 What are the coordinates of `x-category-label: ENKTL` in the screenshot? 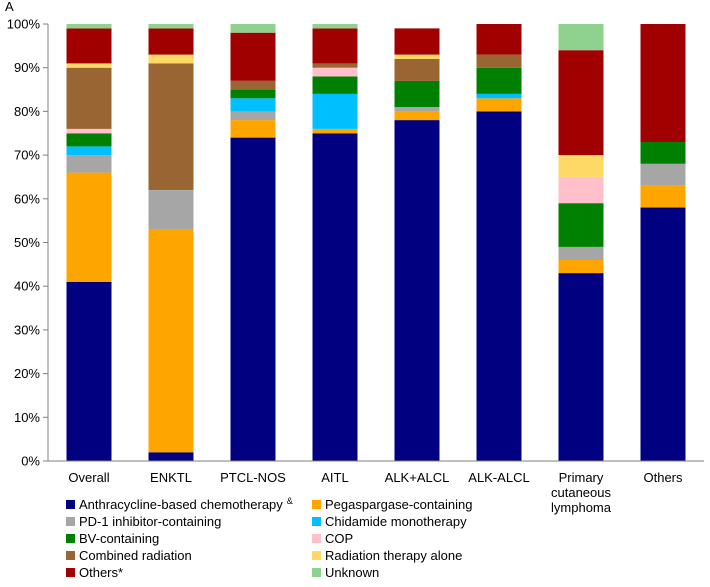 It's located at (171, 477).